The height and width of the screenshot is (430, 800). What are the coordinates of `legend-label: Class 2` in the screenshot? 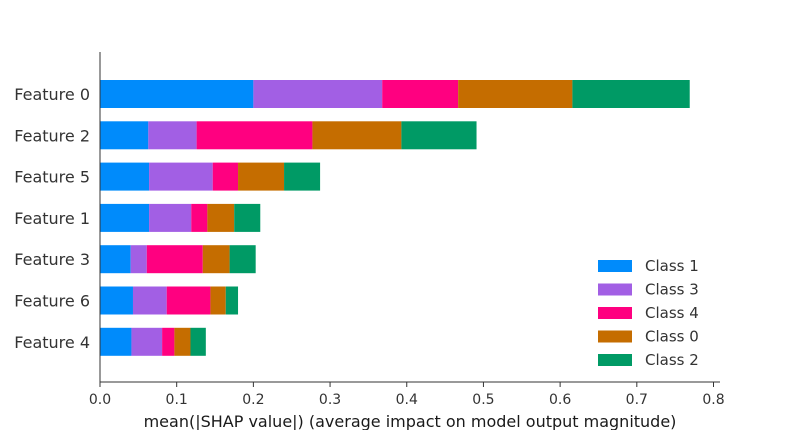 It's located at (672, 360).